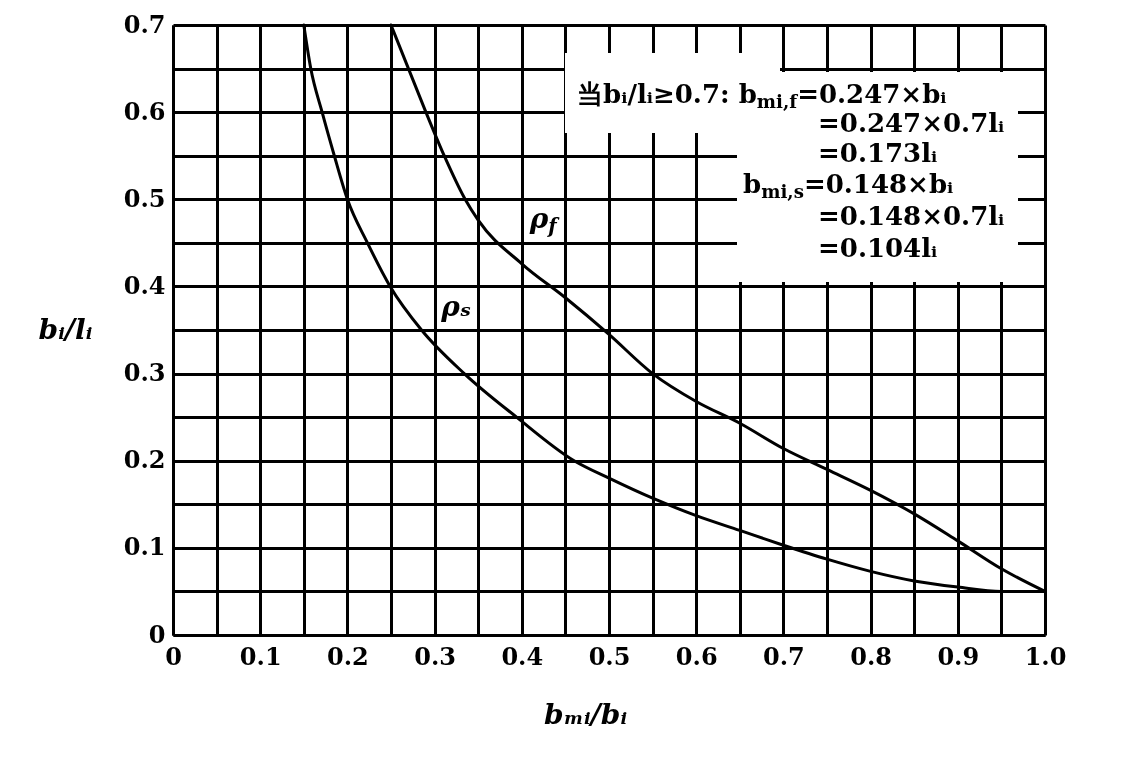 The height and width of the screenshot is (770, 1124). What do you see at coordinates (435, 656) in the screenshot?
I see `x-tick-label: 0.3` at bounding box center [435, 656].